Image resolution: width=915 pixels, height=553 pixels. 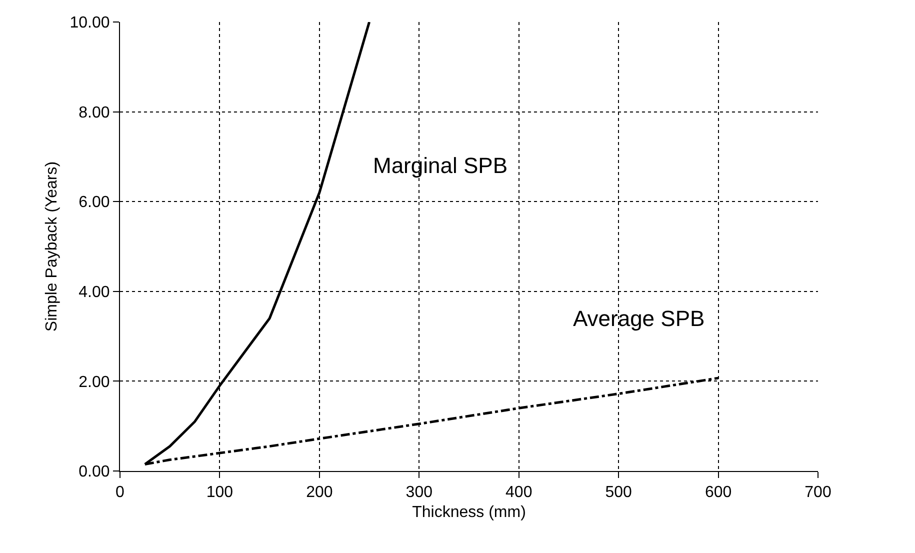 What do you see at coordinates (319, 493) in the screenshot?
I see `x-tick-label: 200` at bounding box center [319, 493].